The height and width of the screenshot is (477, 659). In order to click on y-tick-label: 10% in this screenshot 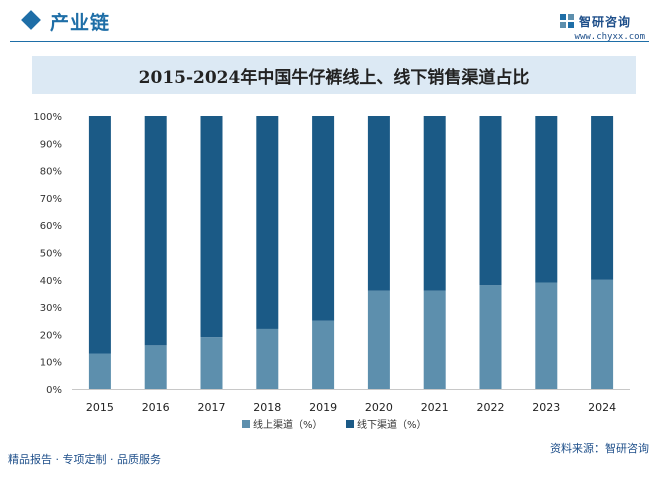, I will do `click(51, 363)`.